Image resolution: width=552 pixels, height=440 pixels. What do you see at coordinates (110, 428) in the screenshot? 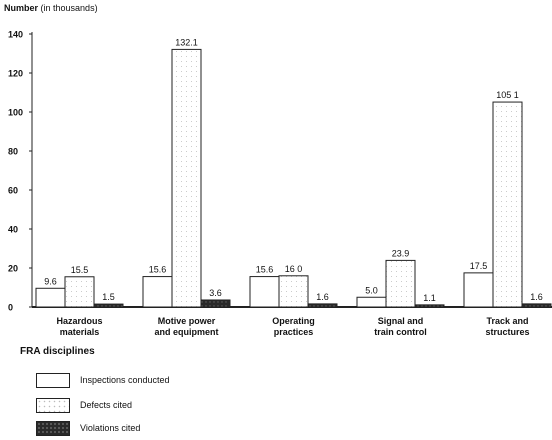
I see `legend-label-violations: Violations cited` at bounding box center [110, 428].